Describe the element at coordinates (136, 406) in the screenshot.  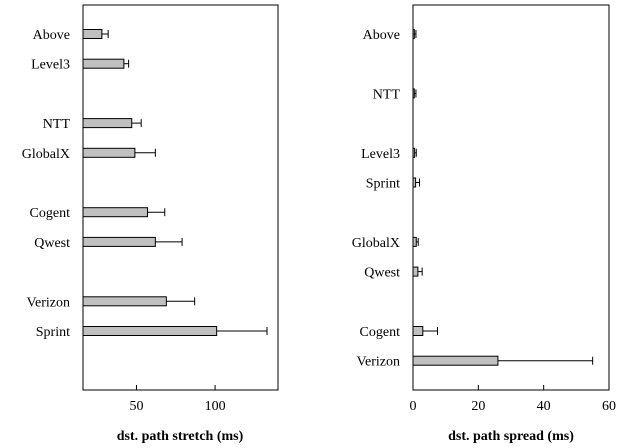
I see `x-tick-label: 50` at that location.